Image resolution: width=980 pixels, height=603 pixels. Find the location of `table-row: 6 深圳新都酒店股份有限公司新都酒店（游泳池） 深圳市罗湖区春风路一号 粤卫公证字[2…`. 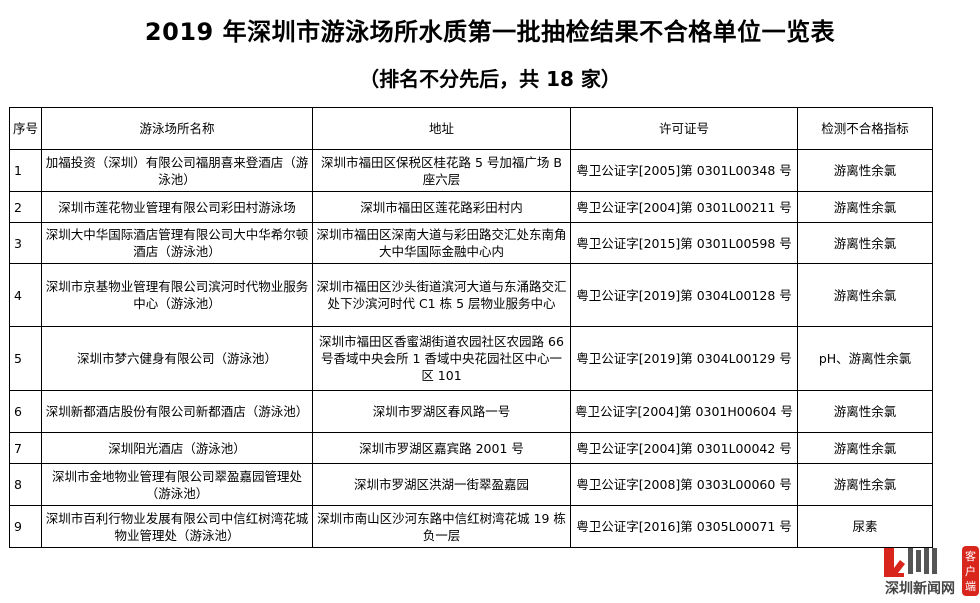

table-row: 6 深圳新都酒店股份有限公司新都酒店（游泳池） 深圳市罗湖区春风路一号 粤卫公证字[2… is located at coordinates (471, 411).